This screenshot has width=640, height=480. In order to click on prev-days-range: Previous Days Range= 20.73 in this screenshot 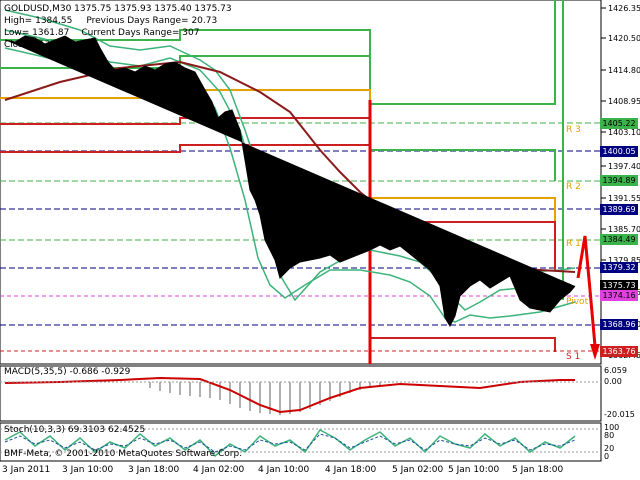, I will do `click(152, 21)`.